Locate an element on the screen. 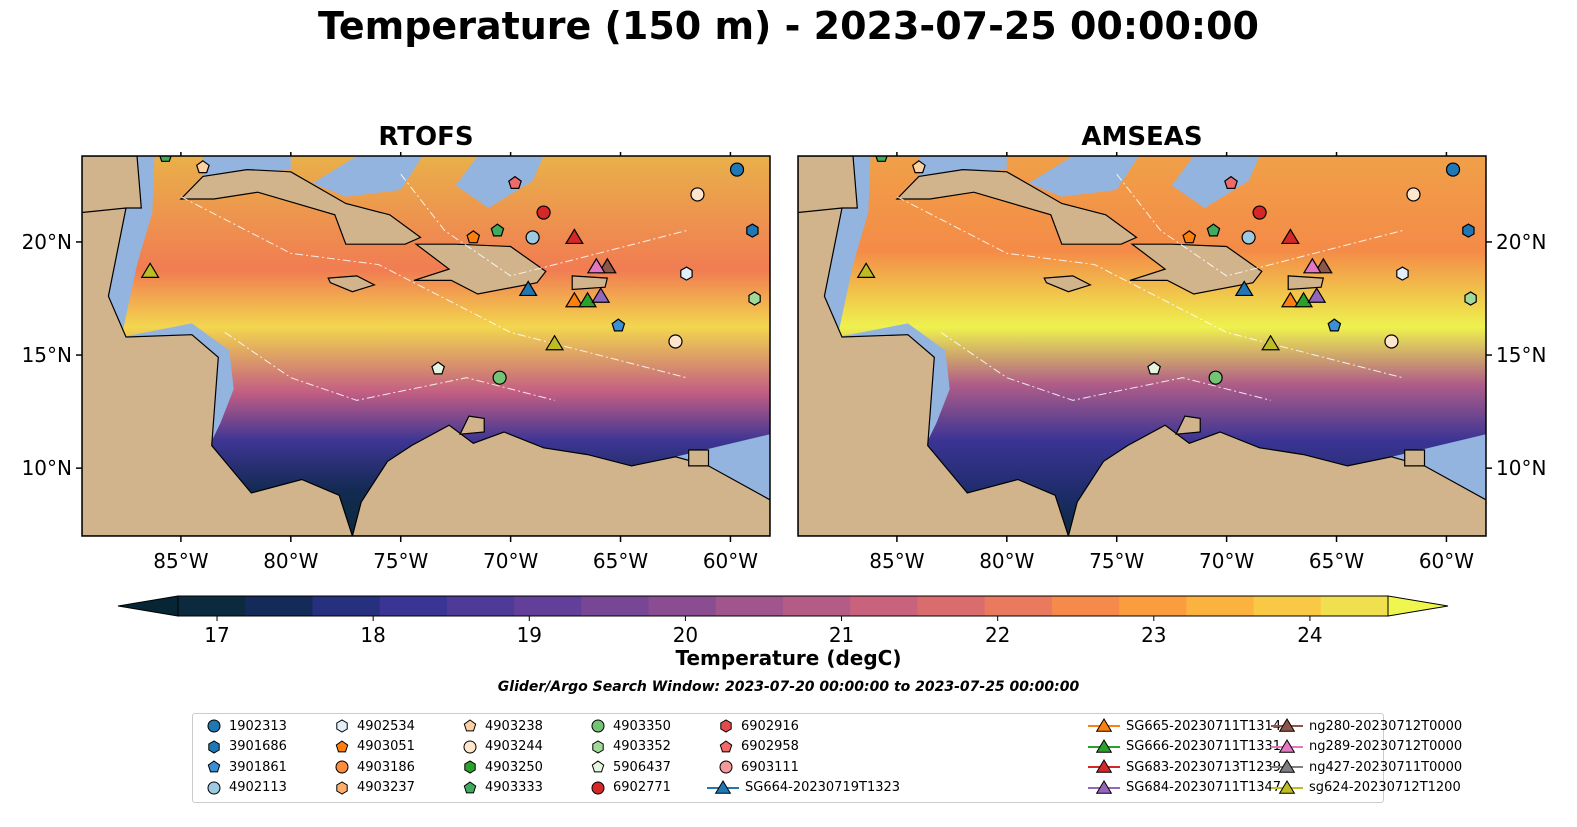 The width and height of the screenshot is (1577, 827). legend-label: SG666-20230711T1331 is located at coordinates (1204, 746).